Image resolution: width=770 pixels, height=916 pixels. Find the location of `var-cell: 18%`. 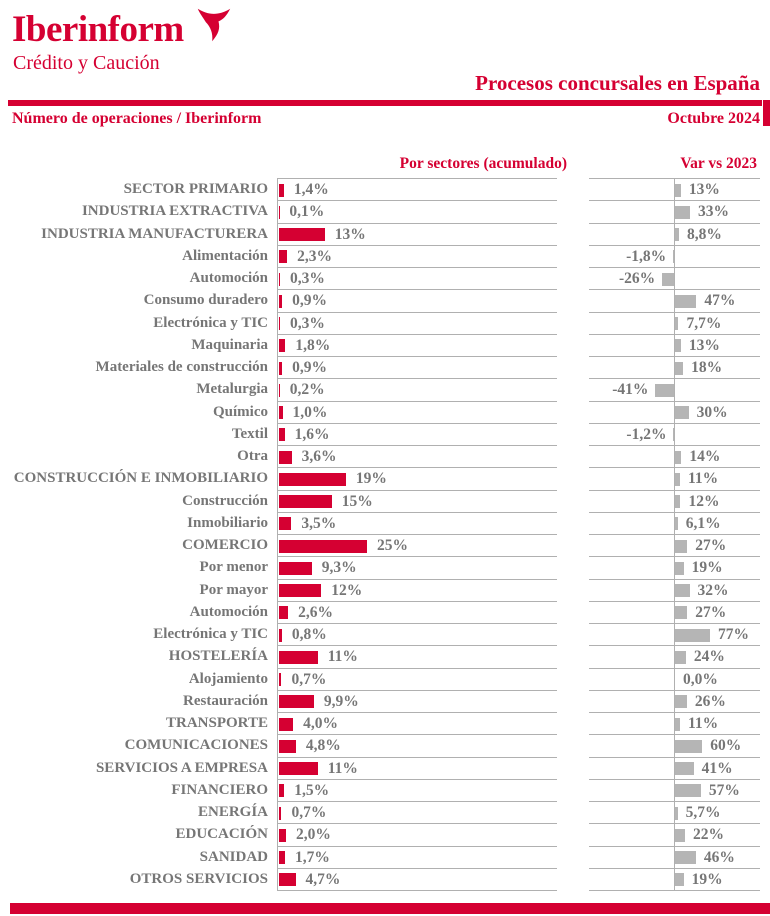

var-cell: 18% is located at coordinates (674, 367).